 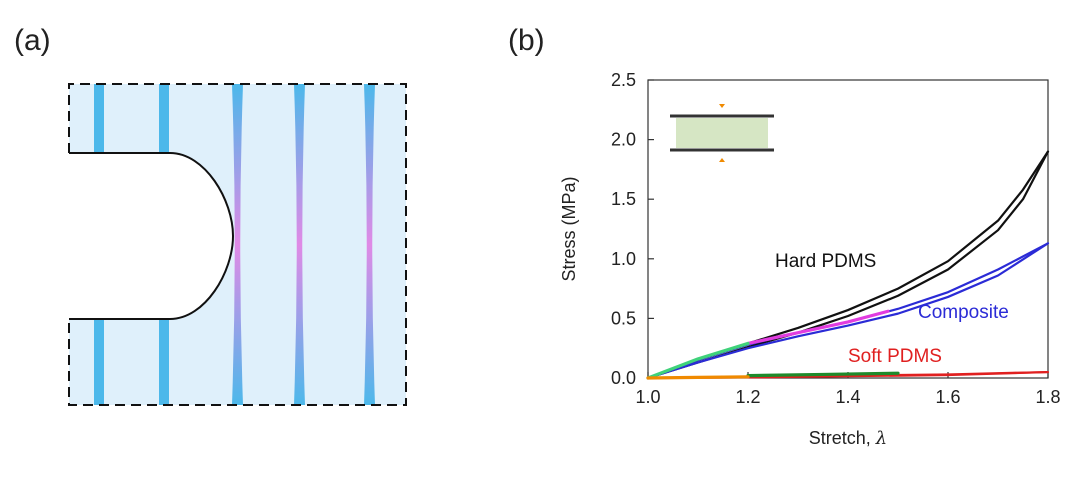 What do you see at coordinates (895, 356) in the screenshot?
I see `label-soft-pdms: Soft PDMS` at bounding box center [895, 356].